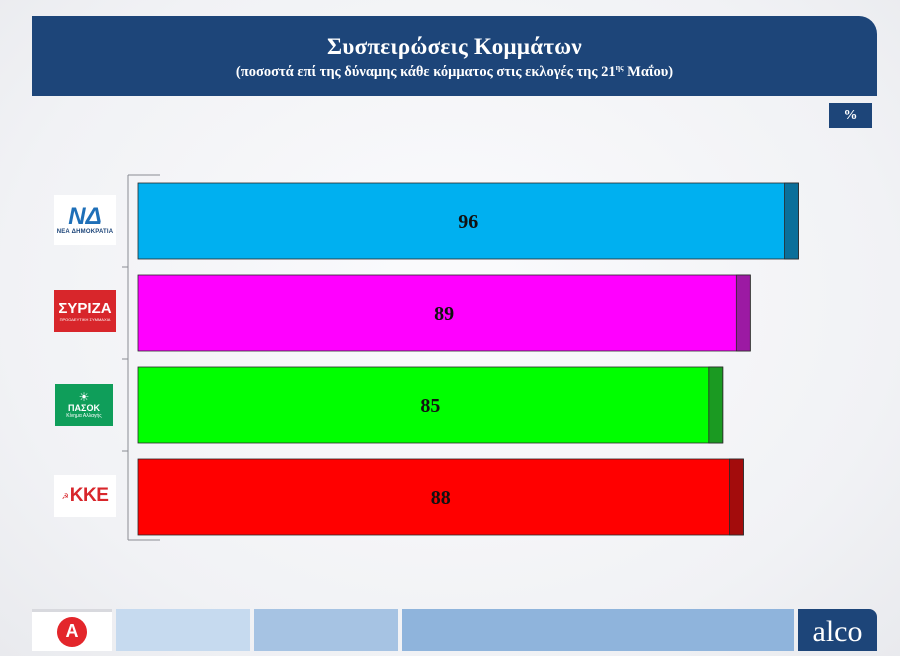 The width and height of the screenshot is (900, 656). I want to click on nd-logo-text: ΝΕΑ ΔΗΜΟΚΡΑΤΙΑ, so click(85, 232).